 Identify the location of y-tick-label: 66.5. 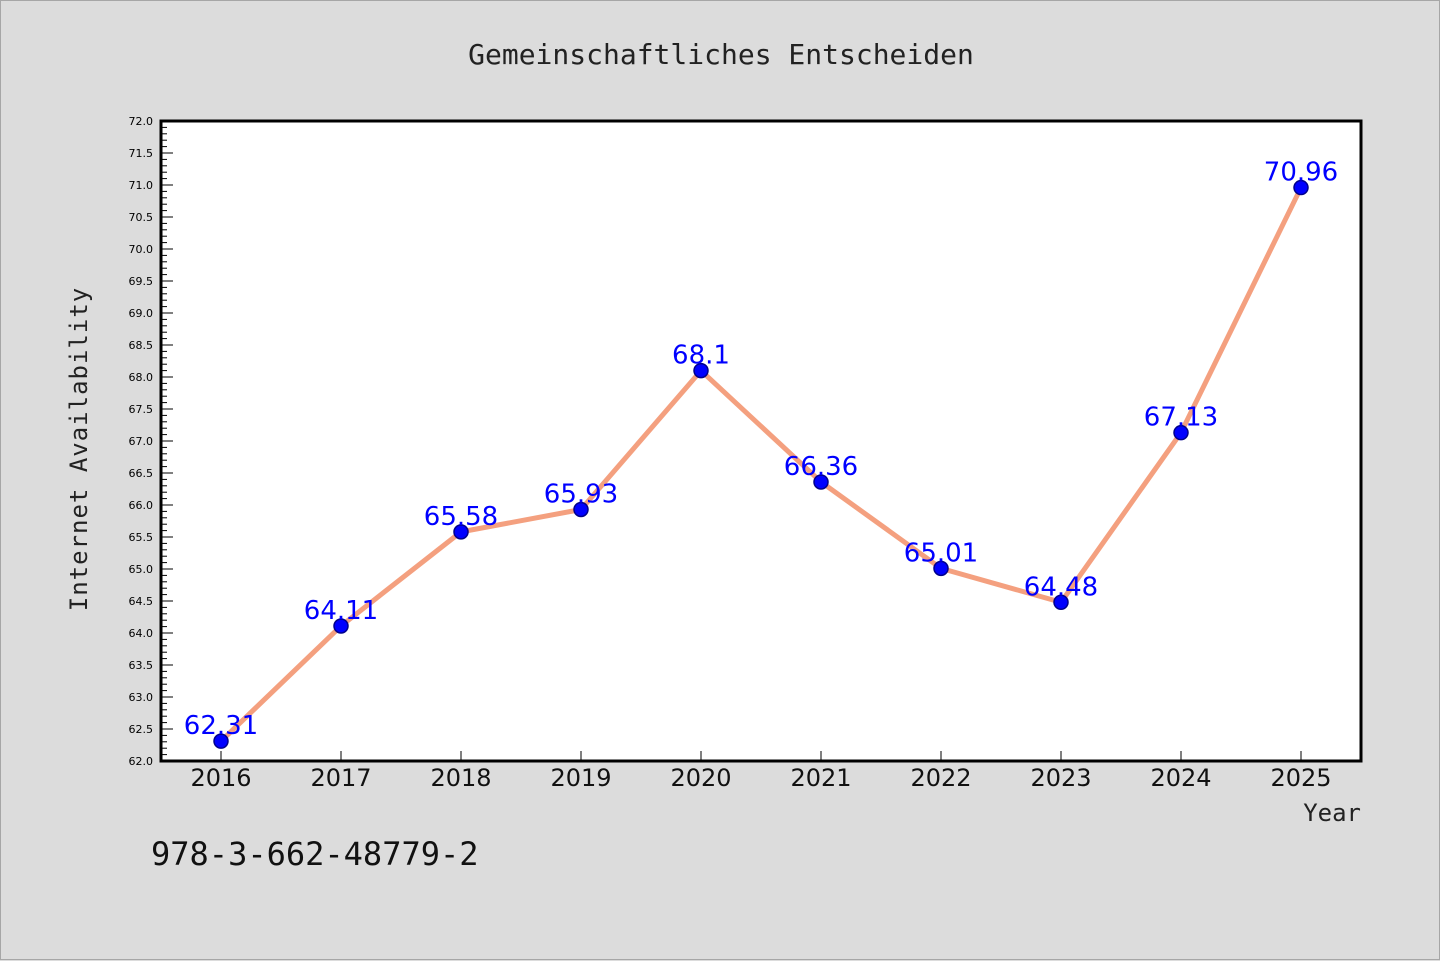
(141, 473).